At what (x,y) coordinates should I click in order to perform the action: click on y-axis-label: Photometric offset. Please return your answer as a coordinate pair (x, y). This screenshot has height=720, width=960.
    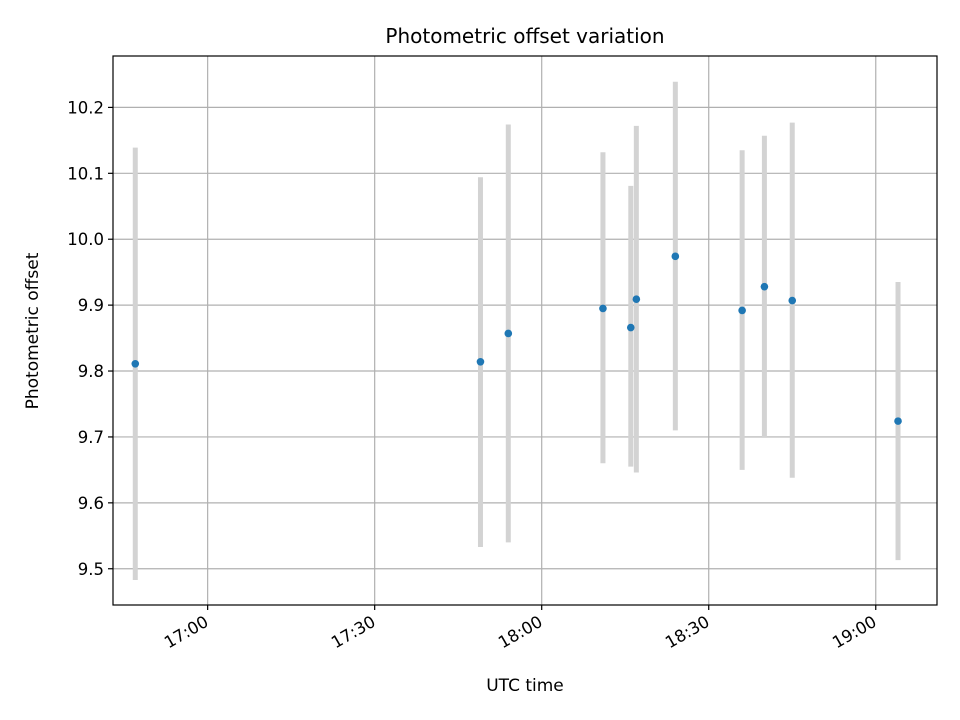
    Looking at the image, I should click on (33, 330).